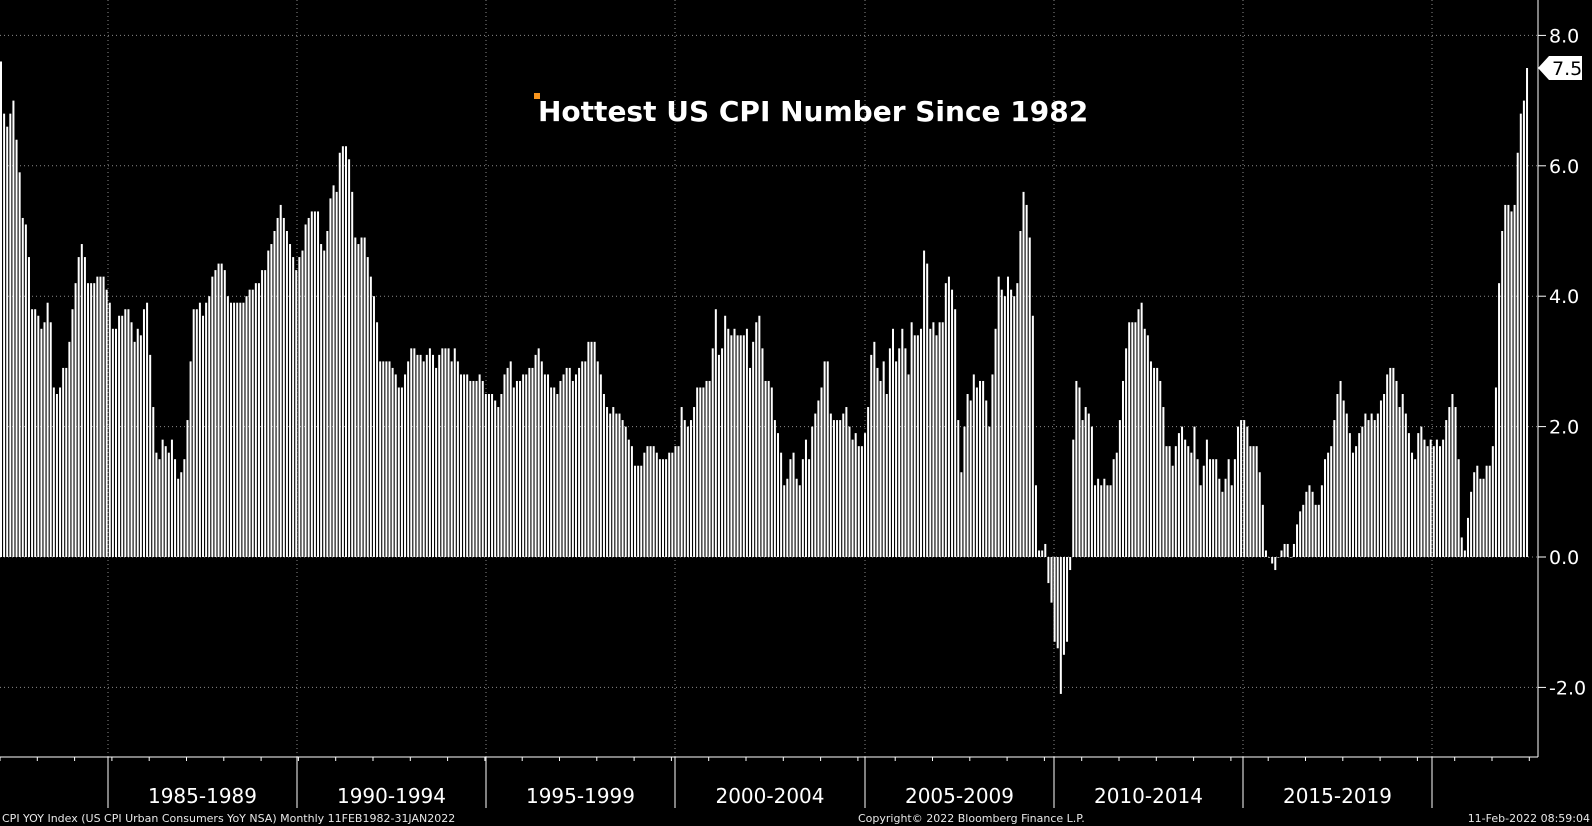 The width and height of the screenshot is (1592, 826). What do you see at coordinates (1564, 167) in the screenshot?
I see `y-tick-label: 6.0` at bounding box center [1564, 167].